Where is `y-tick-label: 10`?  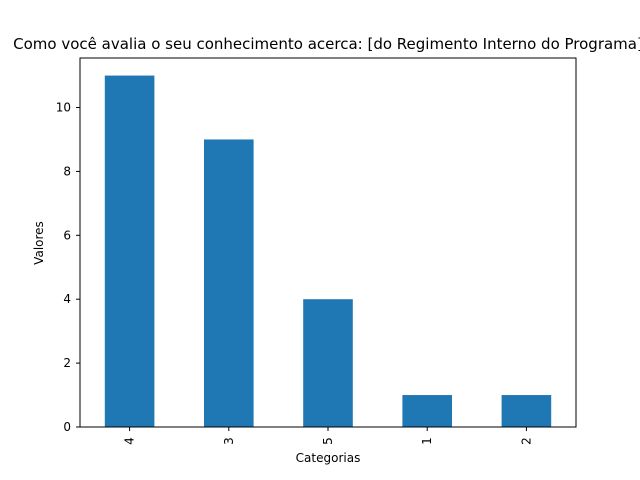 y-tick-label: 10 is located at coordinates (63, 108).